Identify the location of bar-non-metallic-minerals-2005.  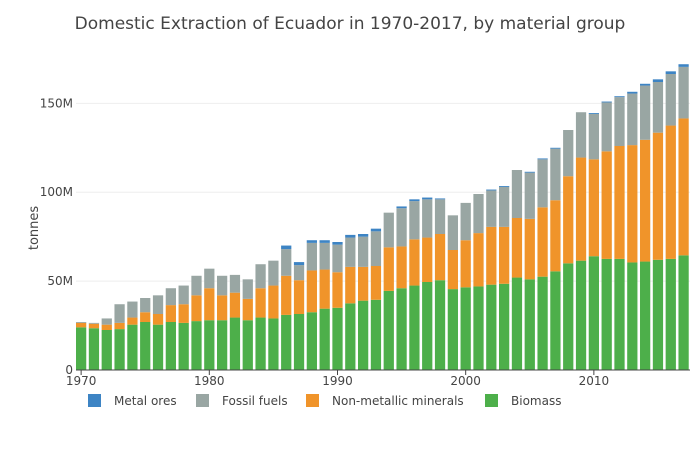
(529, 249).